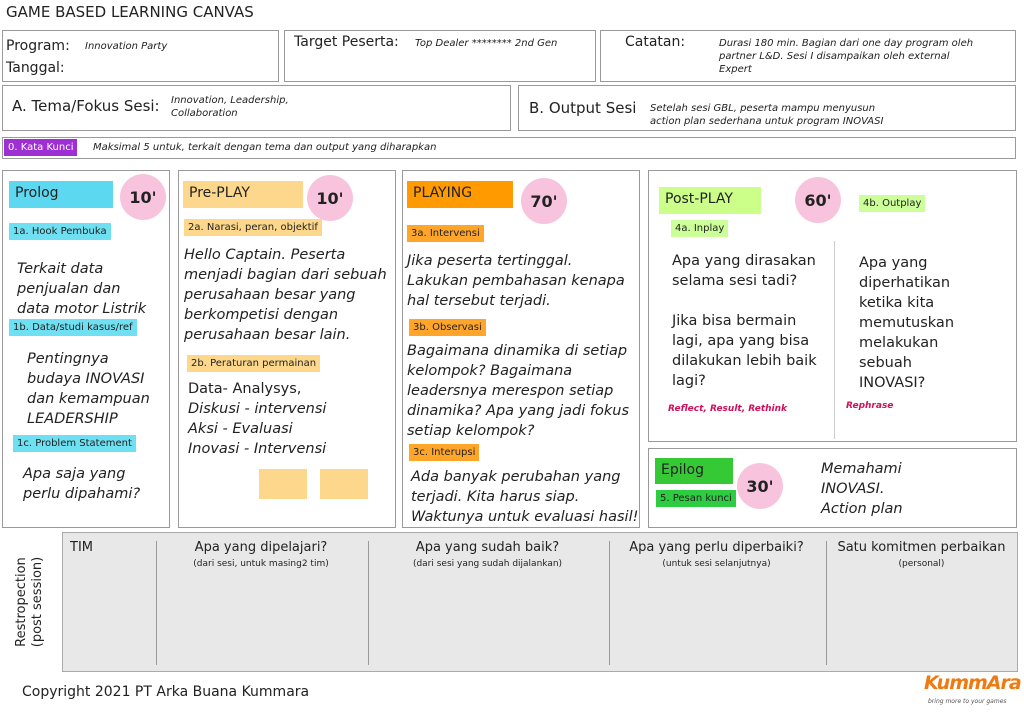  I want to click on column-title: Apa yang perlu diperbaiki?, so click(716, 547).